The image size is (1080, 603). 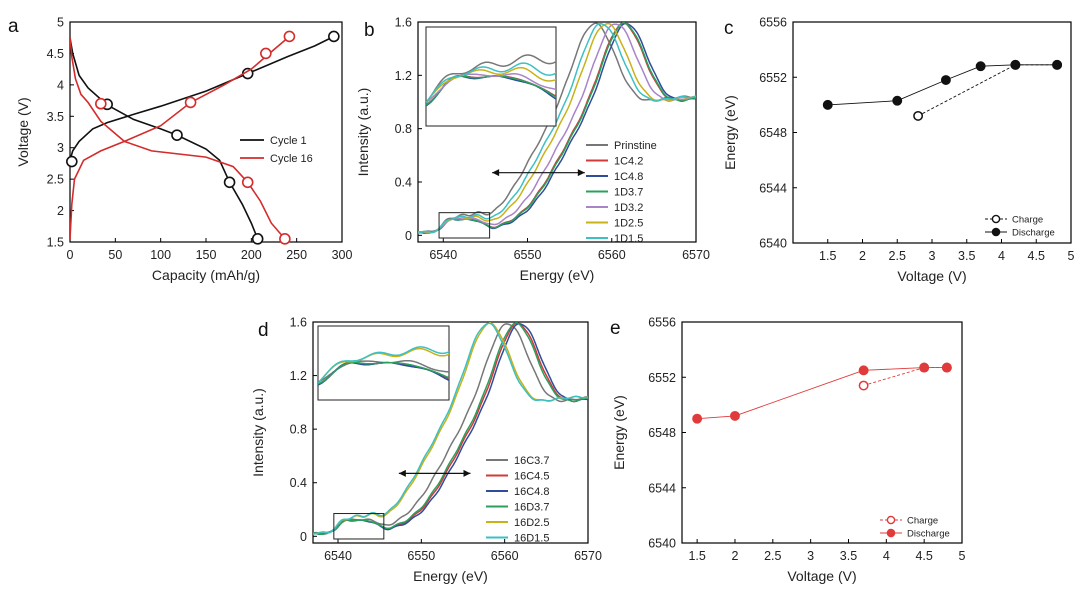 I want to click on legend-label: 16D3.7, so click(x=531, y=508).